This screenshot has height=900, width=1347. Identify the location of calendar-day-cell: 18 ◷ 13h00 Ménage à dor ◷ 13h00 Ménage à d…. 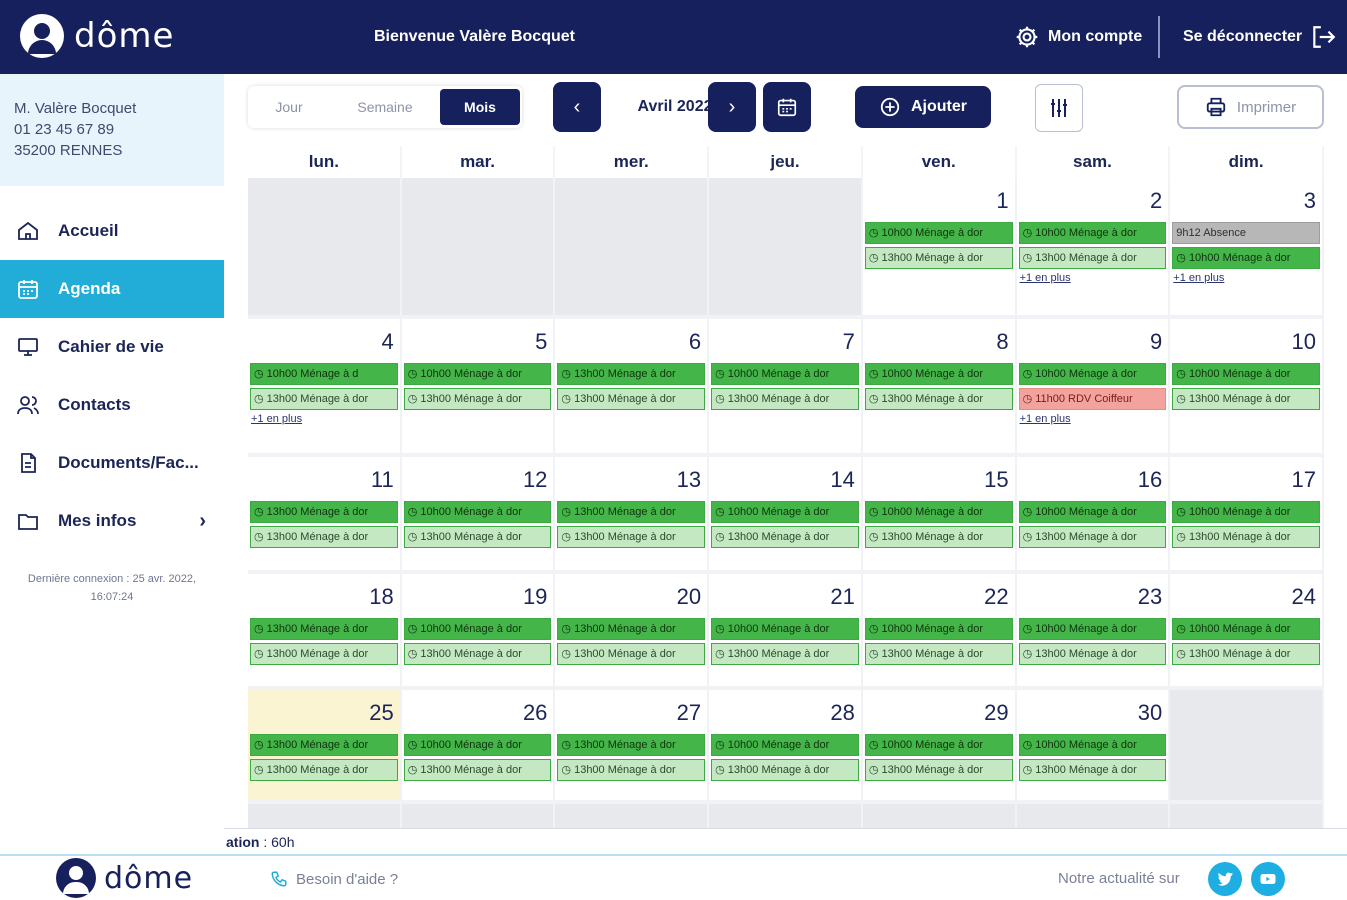
(325, 632).